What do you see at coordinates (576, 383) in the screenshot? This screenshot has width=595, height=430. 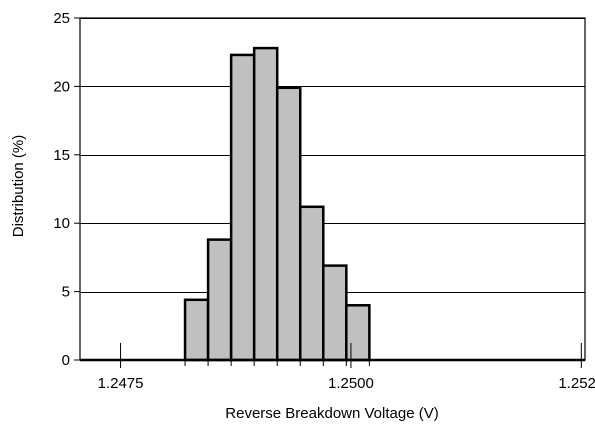 I see `x-tick-label-2: 1.2525` at bounding box center [576, 383].